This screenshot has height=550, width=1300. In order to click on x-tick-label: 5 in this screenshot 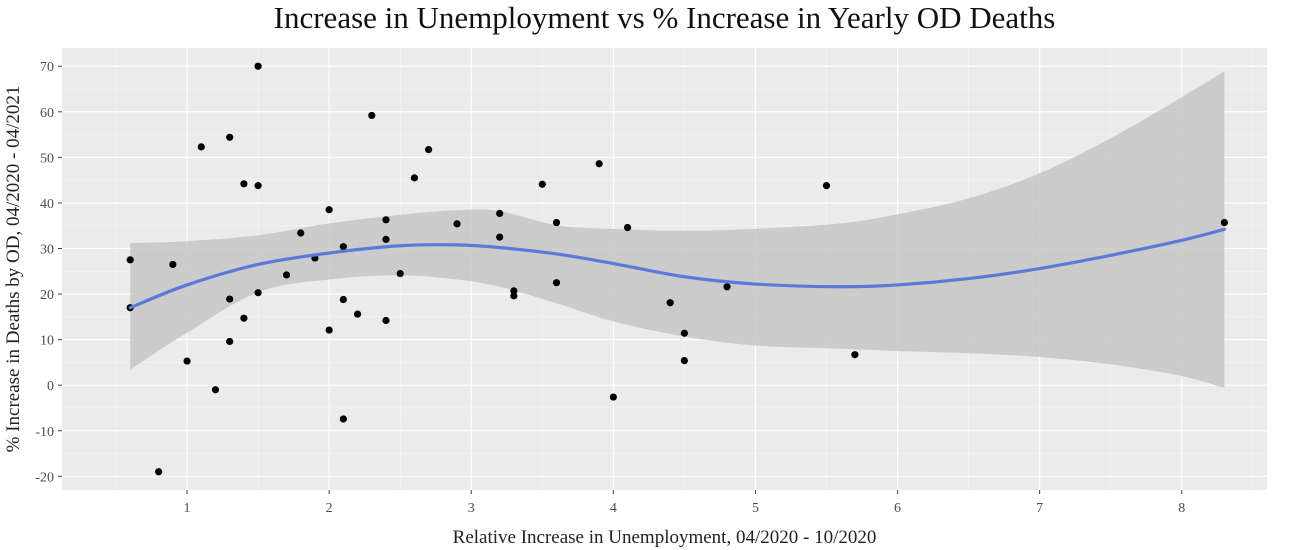, I will do `click(755, 508)`.